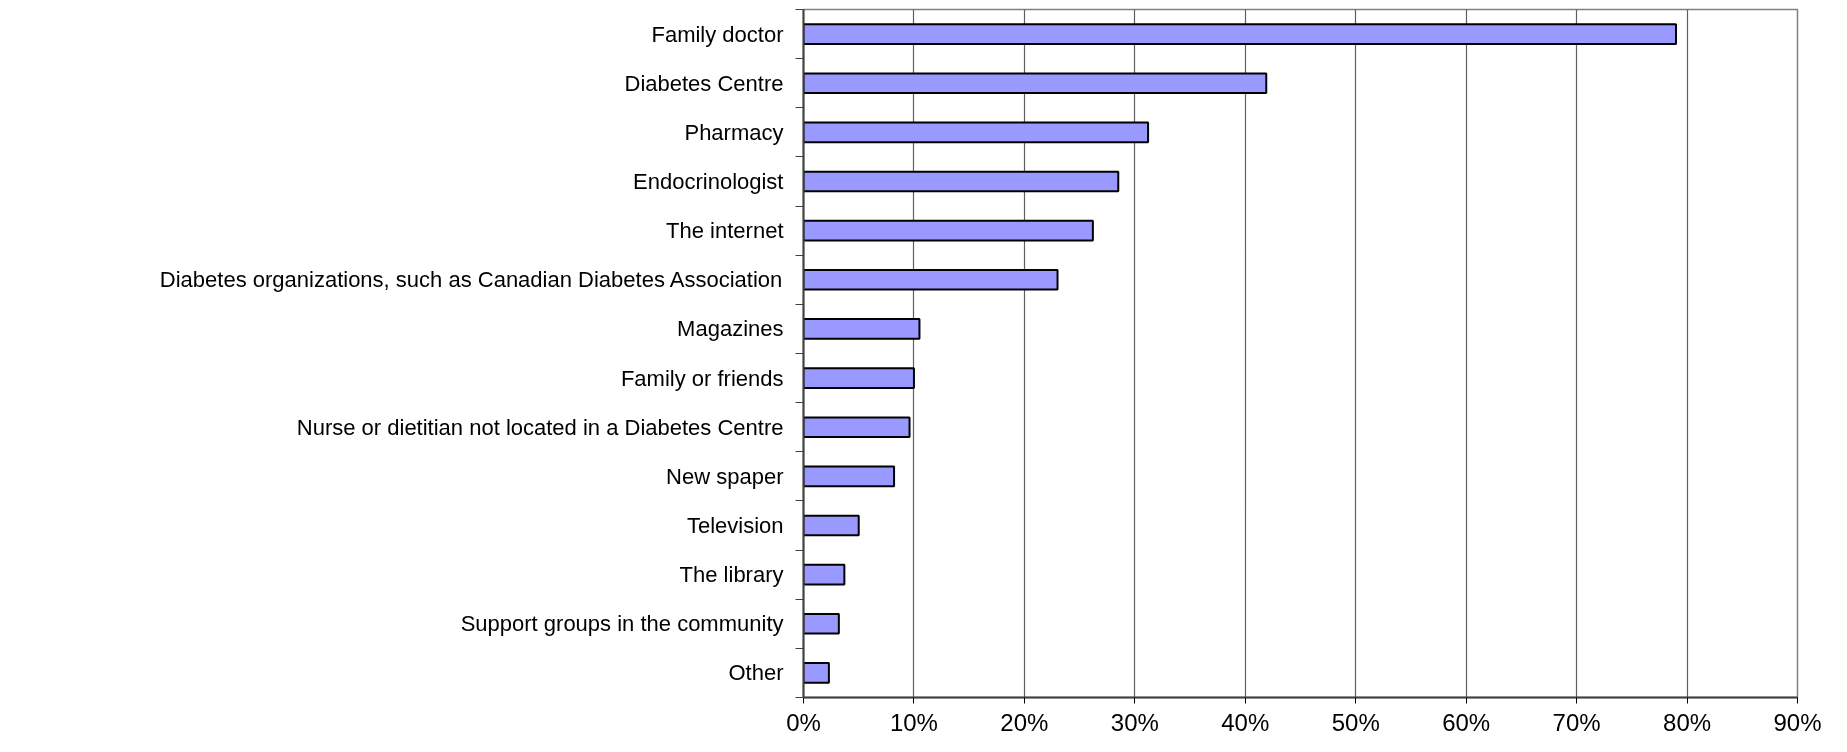  I want to click on y-tick-label: Support groups in the community, so click(622, 624).